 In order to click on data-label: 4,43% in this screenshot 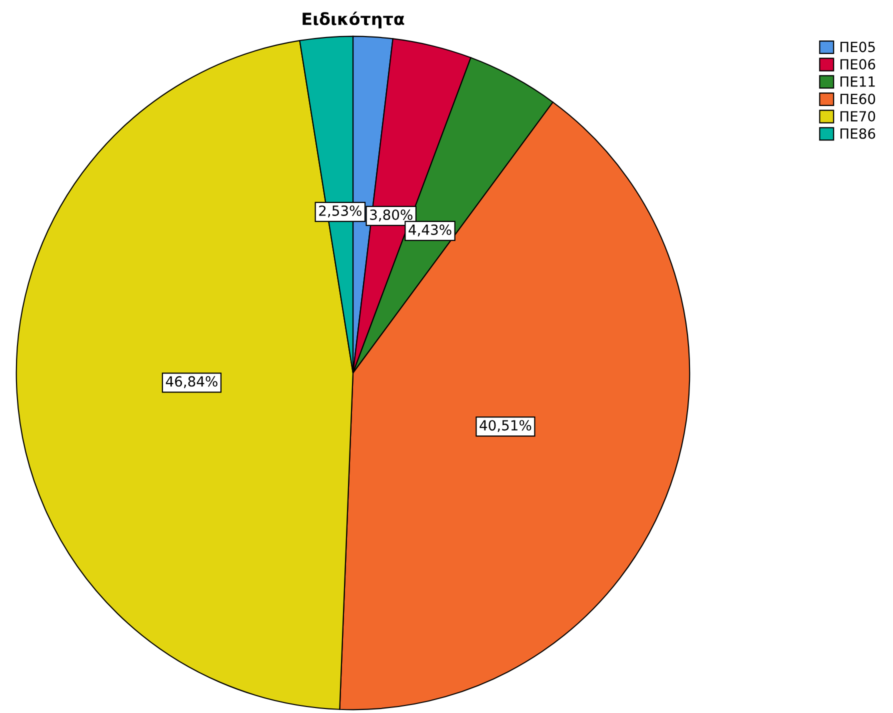, I will do `click(430, 230)`.